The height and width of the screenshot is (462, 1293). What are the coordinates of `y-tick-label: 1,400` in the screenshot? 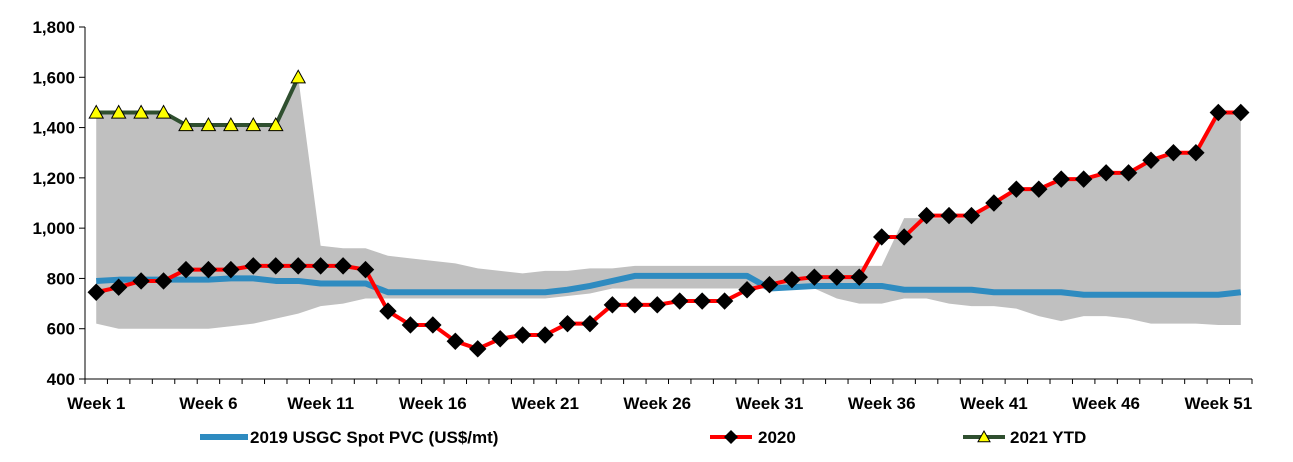 It's located at (53, 128).